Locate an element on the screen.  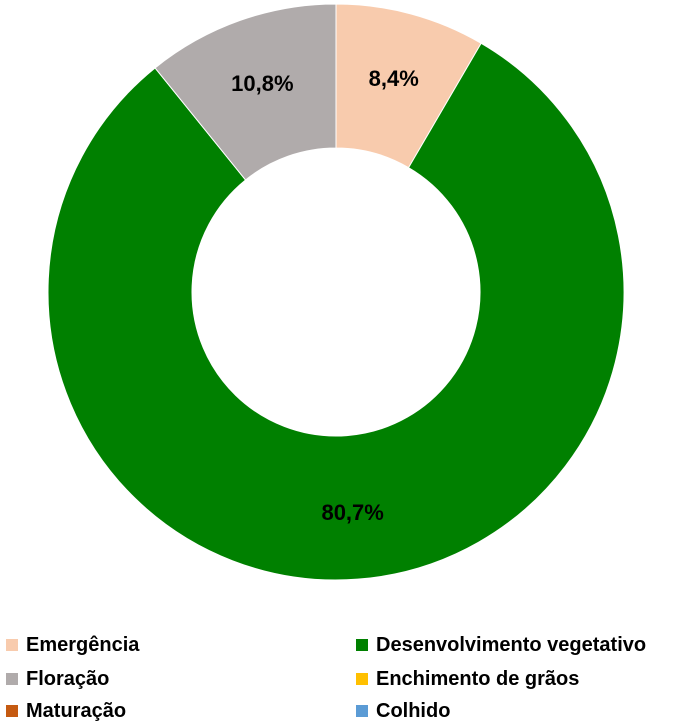
legend-label-emergencia: Emergência is located at coordinates (83, 644).